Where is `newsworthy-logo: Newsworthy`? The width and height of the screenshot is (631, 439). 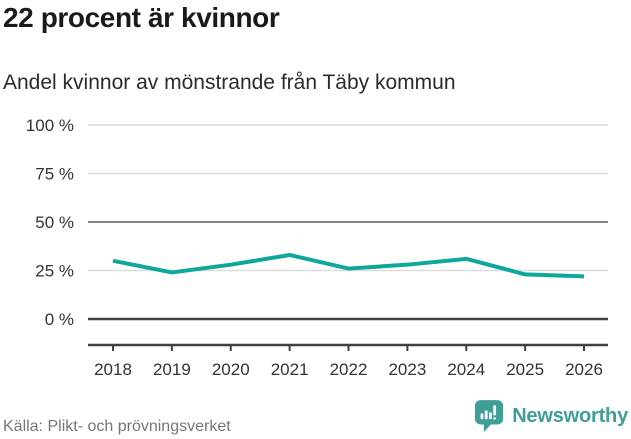 newsworthy-logo: Newsworthy is located at coordinates (551, 416).